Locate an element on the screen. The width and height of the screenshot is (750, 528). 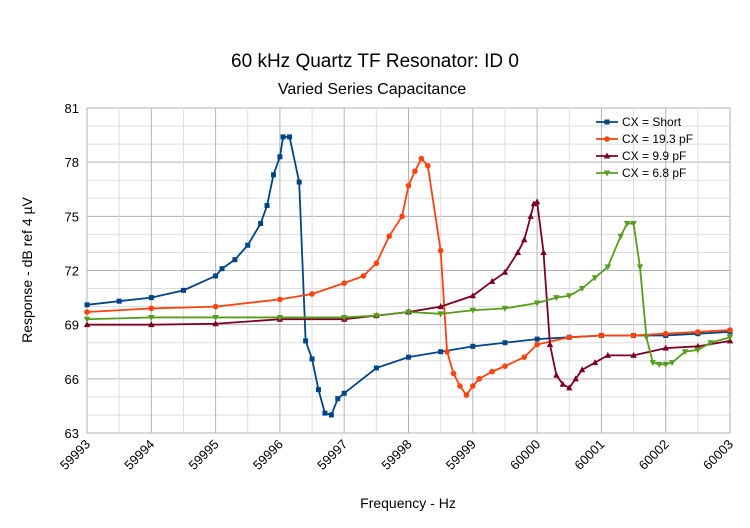
y-tick-label: 72 is located at coordinates (72, 271).